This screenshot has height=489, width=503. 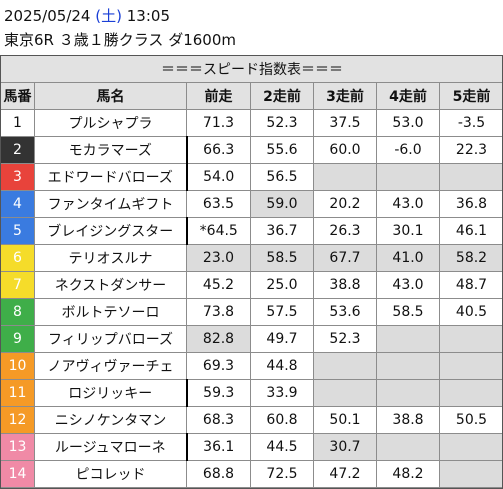 I want to click on race-header: 2025/05/24 (土) 13:05 東京6R ３歳１勝クラス ダ1600m, so click(x=251, y=29).